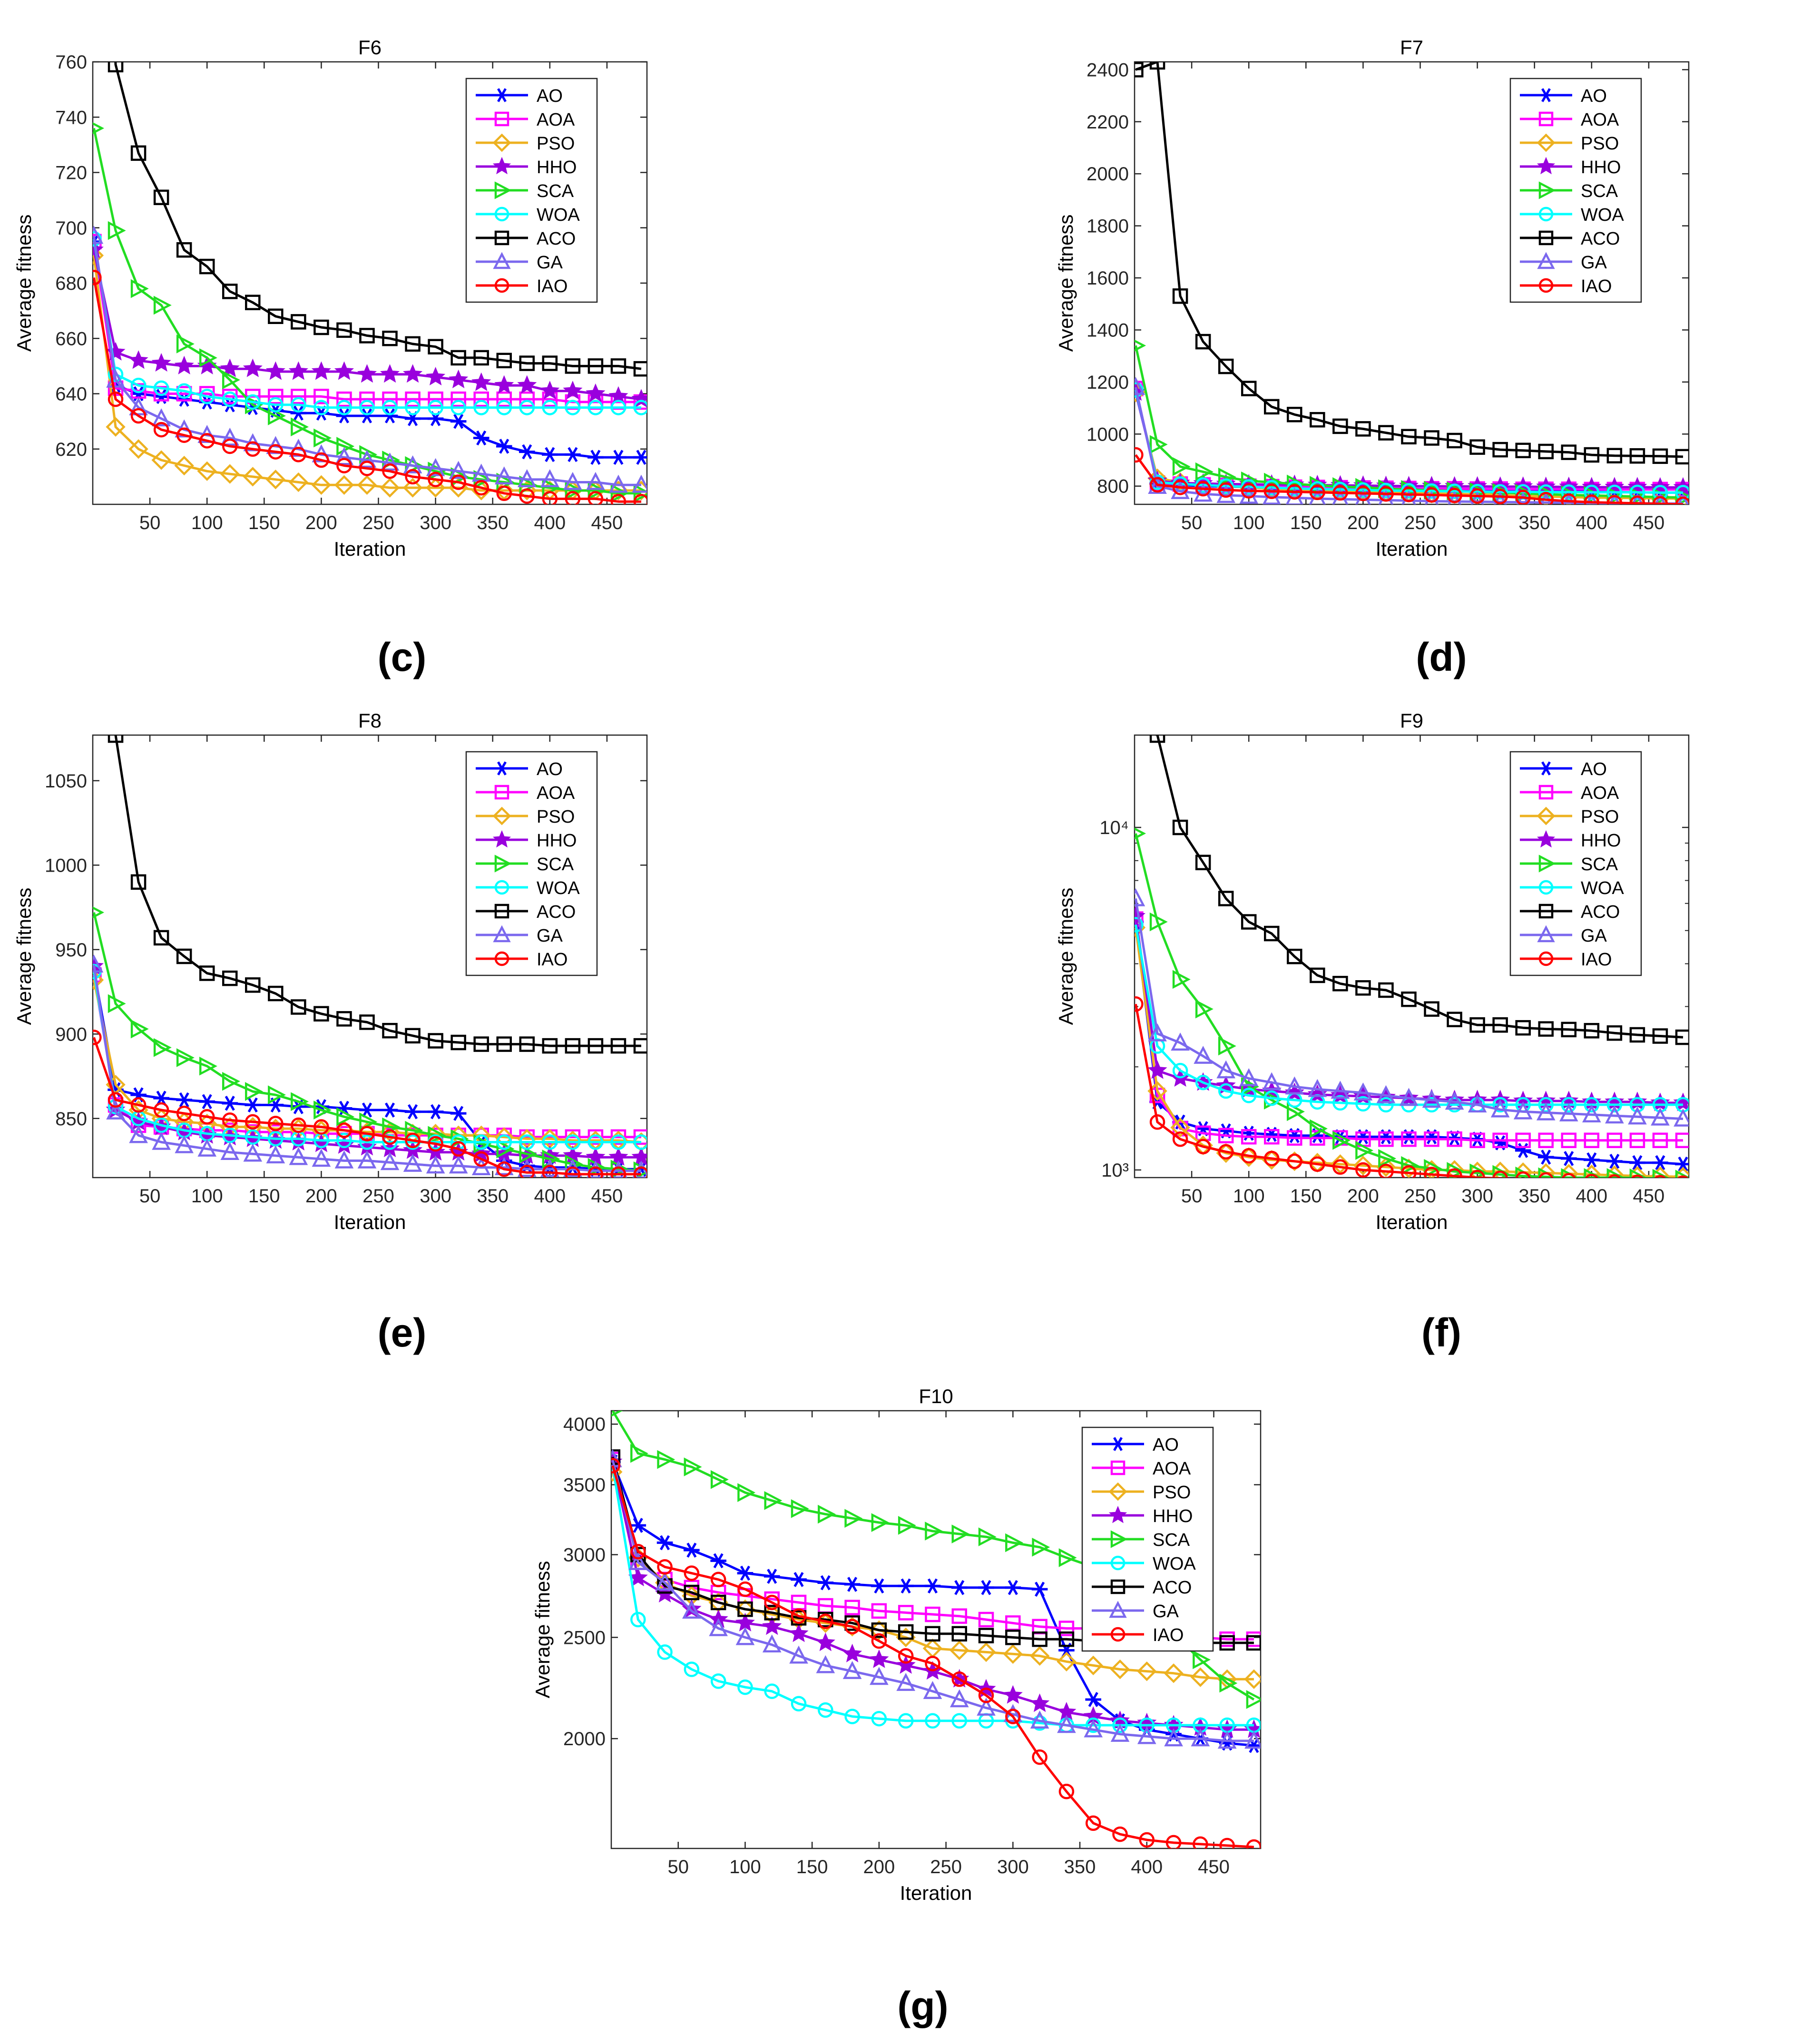 The height and width of the screenshot is (2044, 1811). What do you see at coordinates (1172, 1469) in the screenshot?
I see `legend-label: AOA` at bounding box center [1172, 1469].